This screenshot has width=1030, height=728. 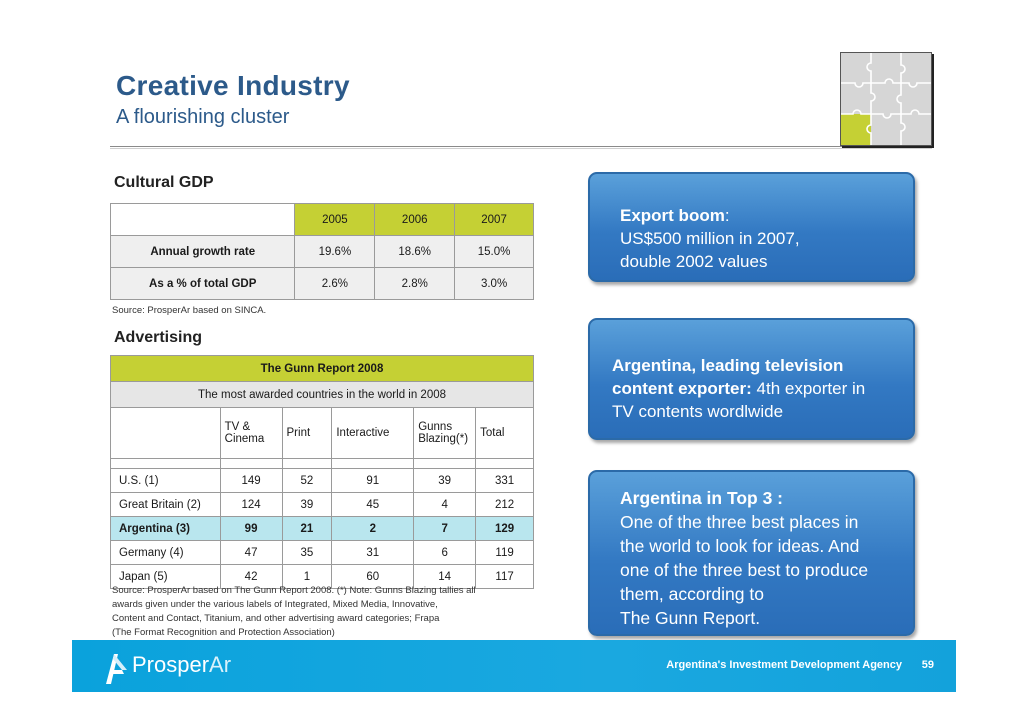 I want to click on gdp-cell: 2.8%, so click(x=415, y=283).